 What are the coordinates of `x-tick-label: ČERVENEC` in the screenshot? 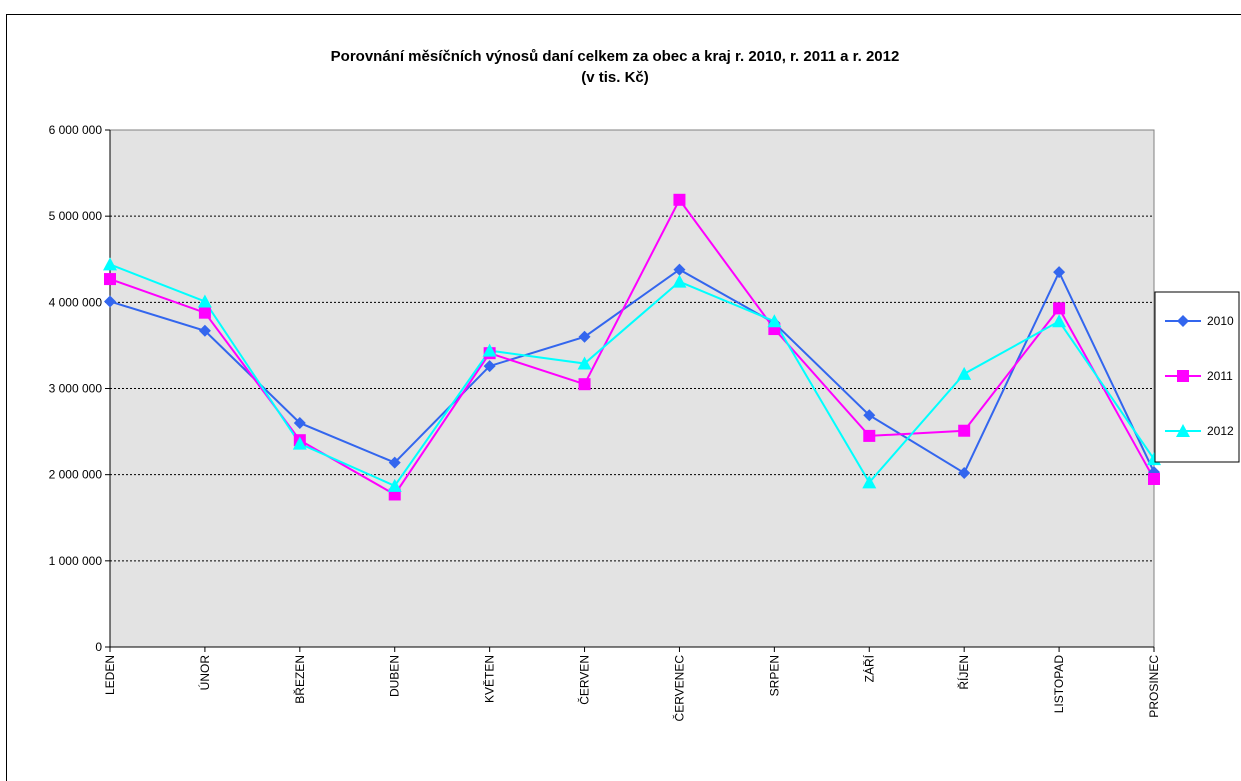 It's located at (678, 688).